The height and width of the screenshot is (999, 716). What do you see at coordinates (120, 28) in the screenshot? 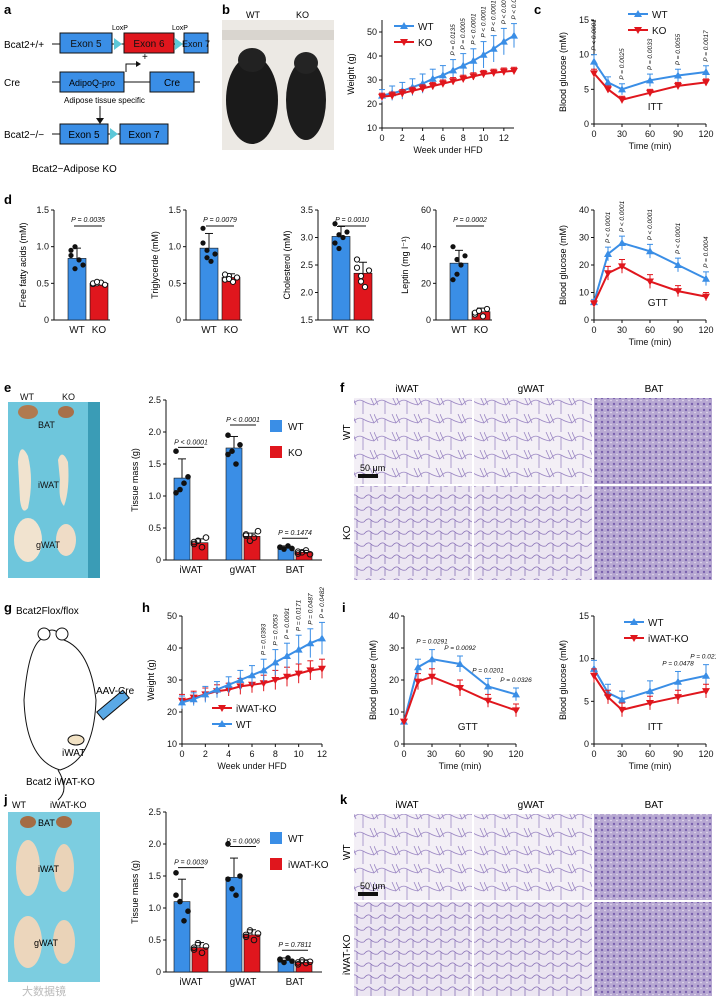
I see `loxp1-label: LoxP` at bounding box center [120, 28].